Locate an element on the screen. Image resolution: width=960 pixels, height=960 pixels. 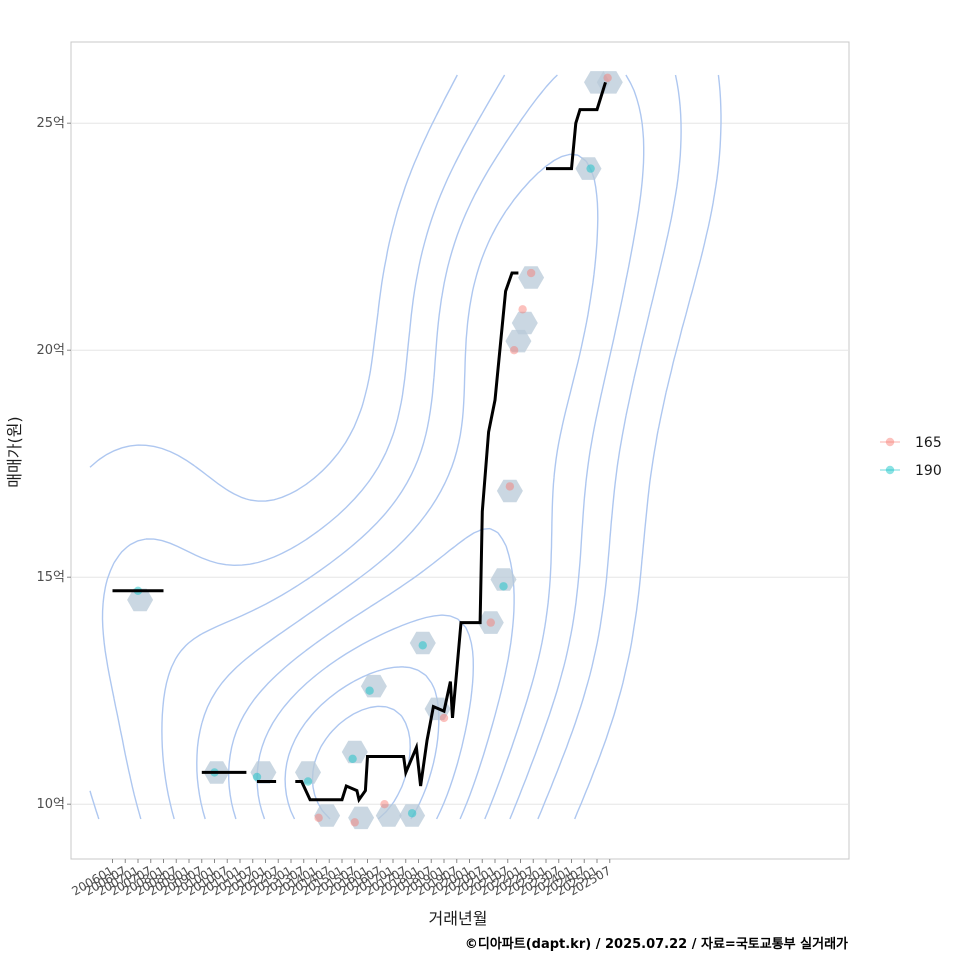
legend-label: 190 is located at coordinates (928, 471).